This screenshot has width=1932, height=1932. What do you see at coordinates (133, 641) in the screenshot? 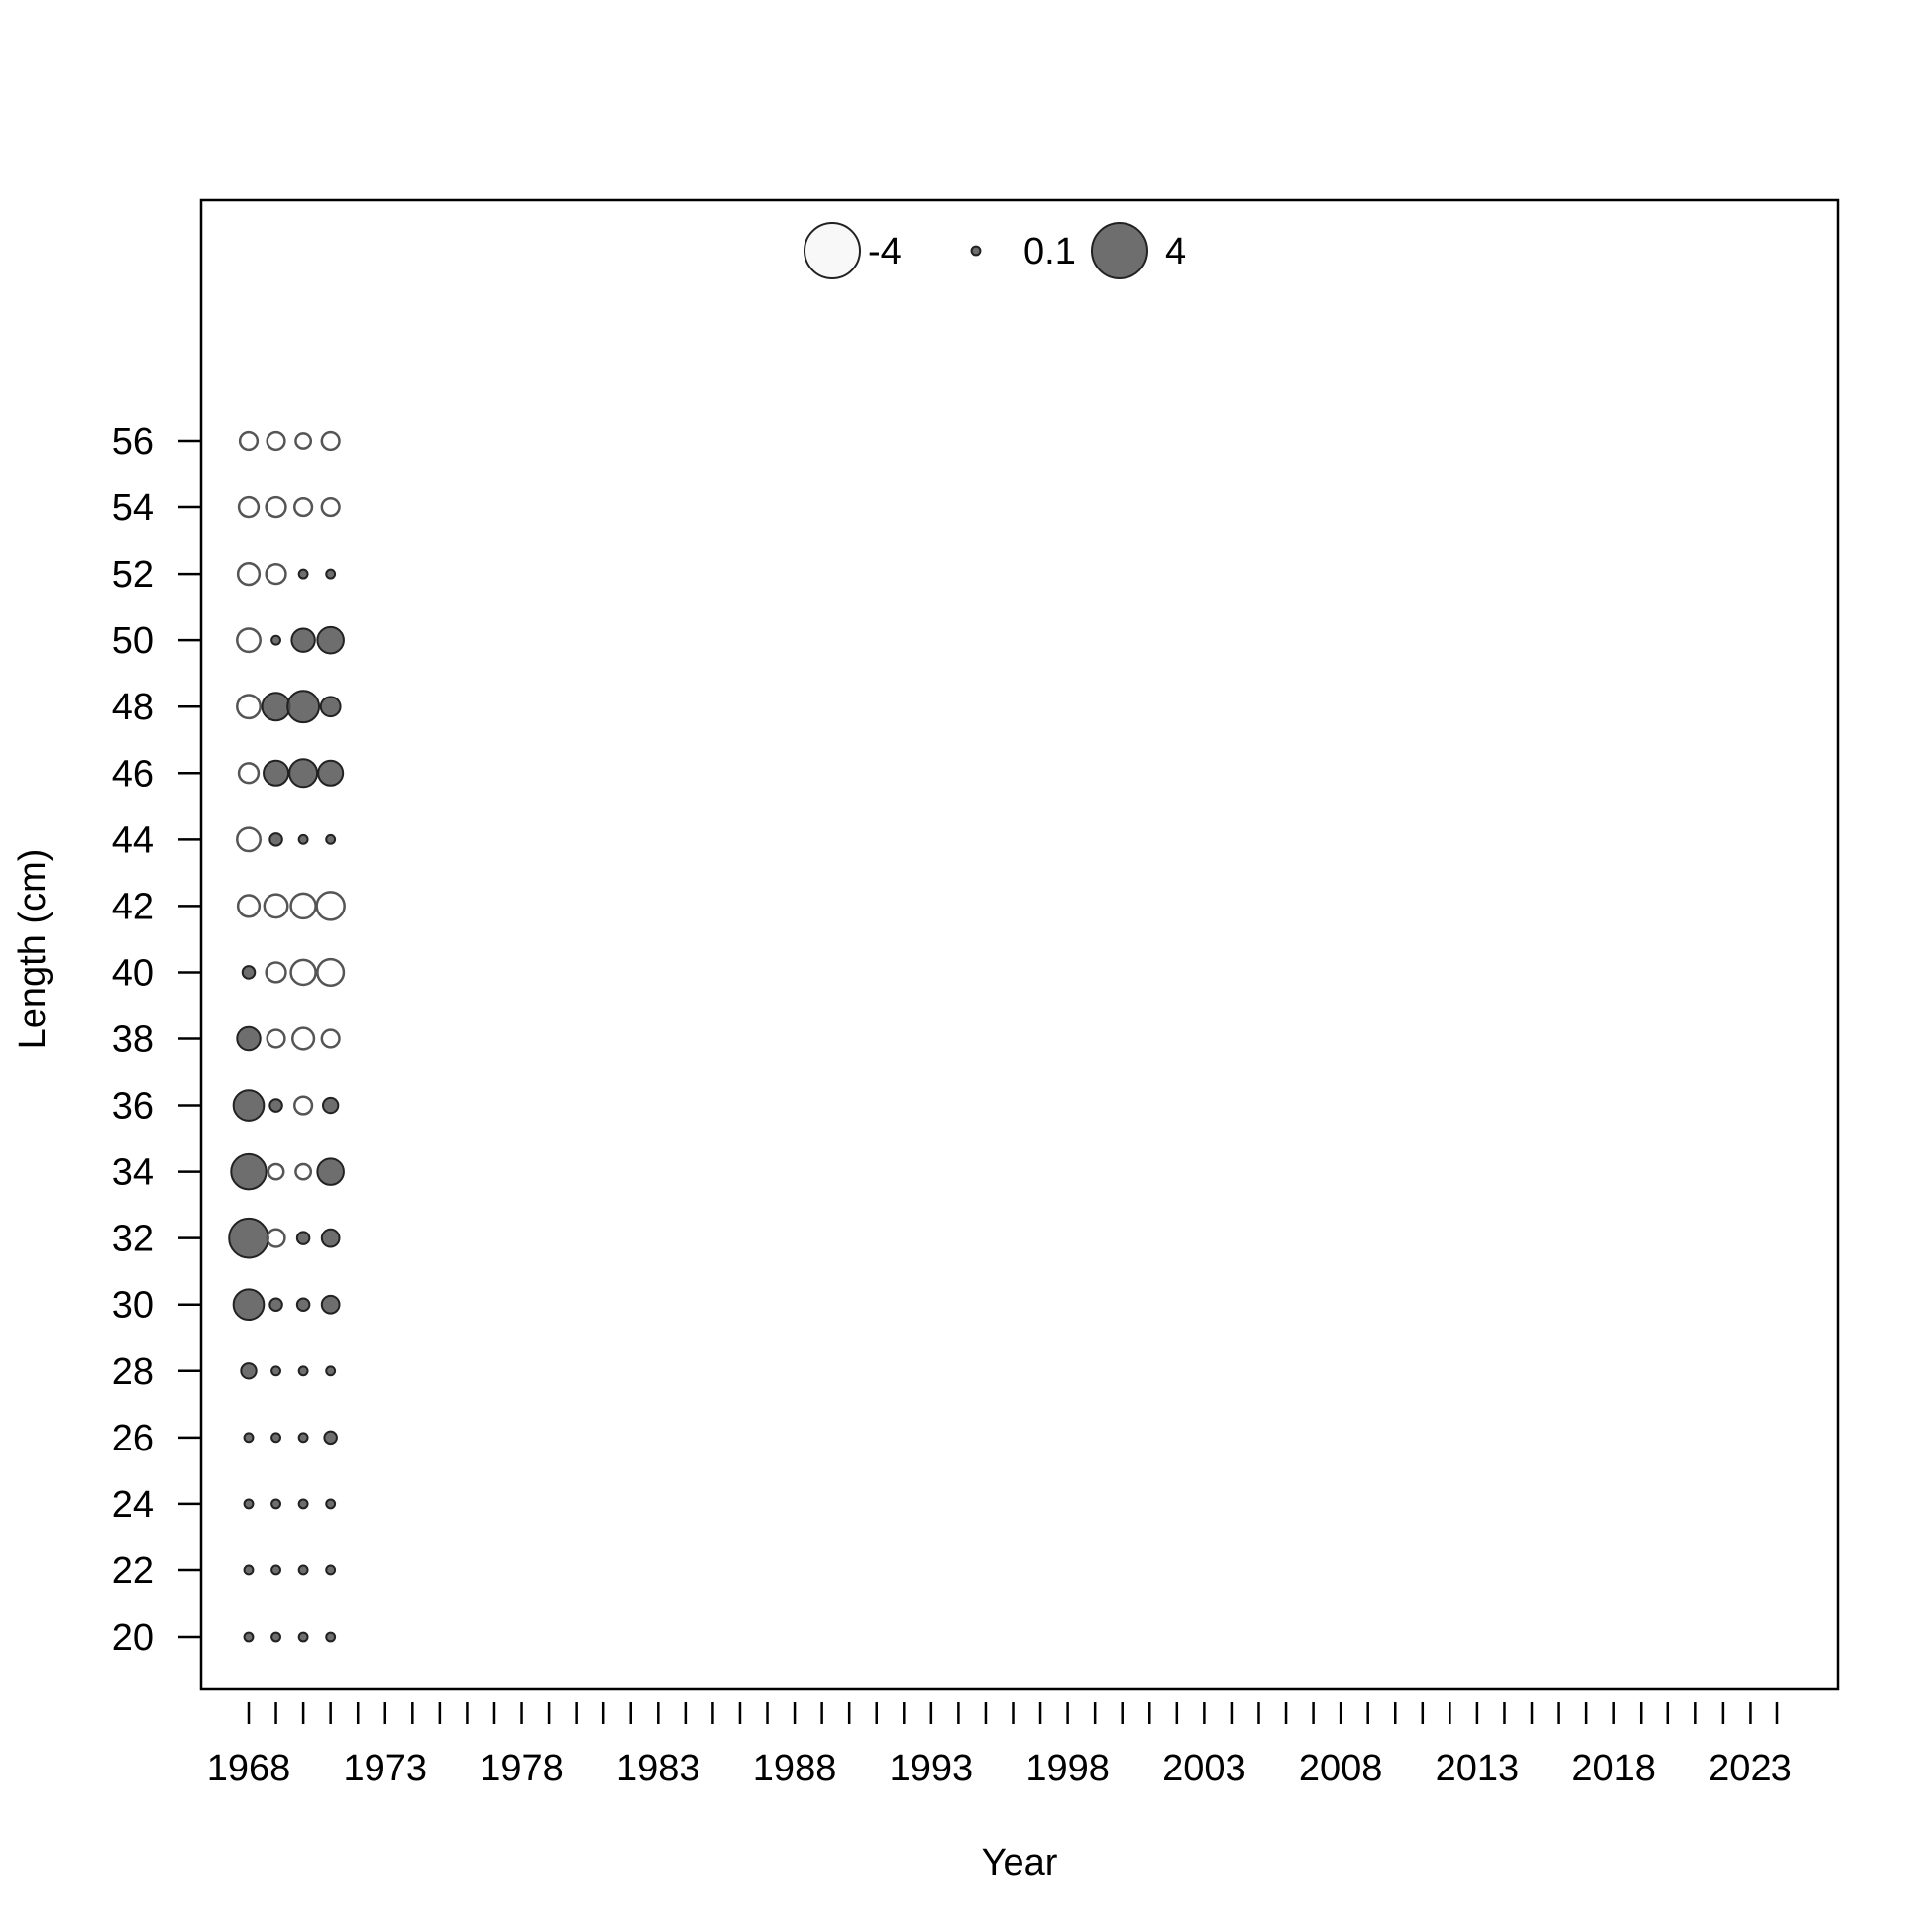
I see `y-tick-label: 50` at bounding box center [133, 641].